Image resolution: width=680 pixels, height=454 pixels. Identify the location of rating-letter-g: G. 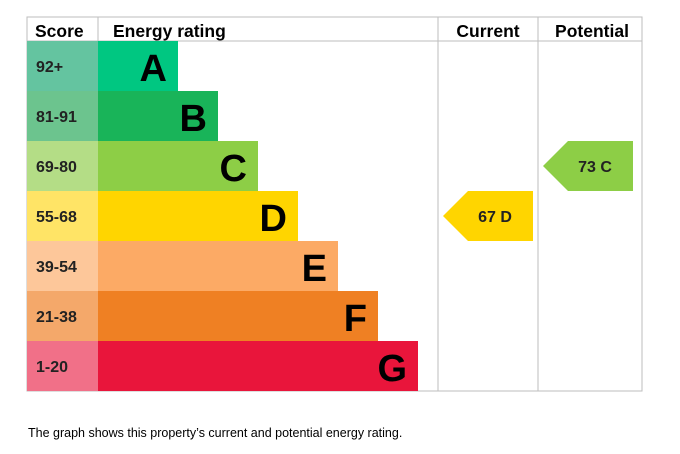
(392, 369).